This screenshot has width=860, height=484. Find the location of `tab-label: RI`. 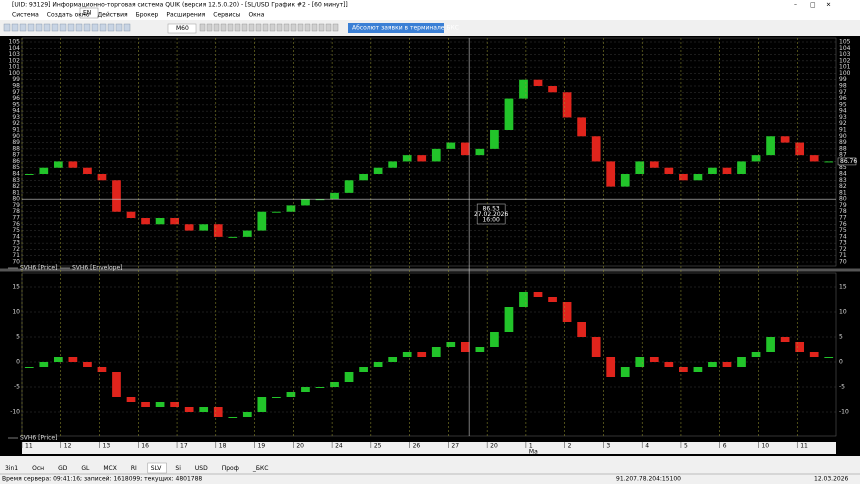

tab-label: RI is located at coordinates (134, 468).